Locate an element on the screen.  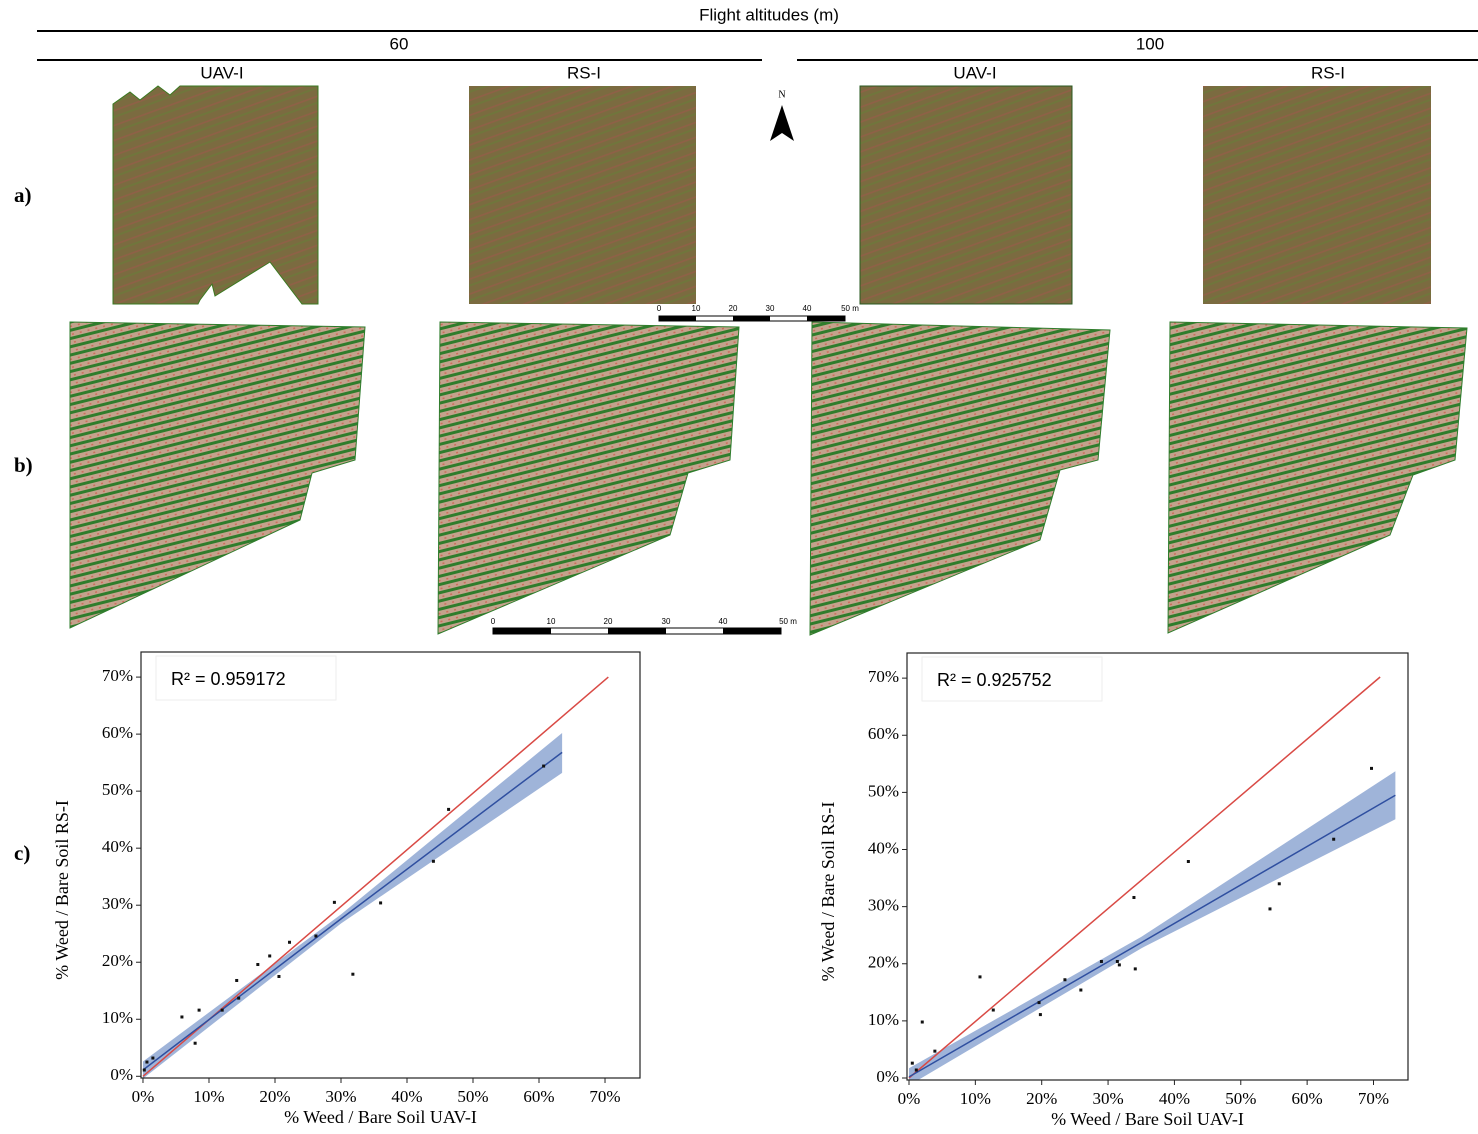
scale-label: 40 is located at coordinates (807, 308).